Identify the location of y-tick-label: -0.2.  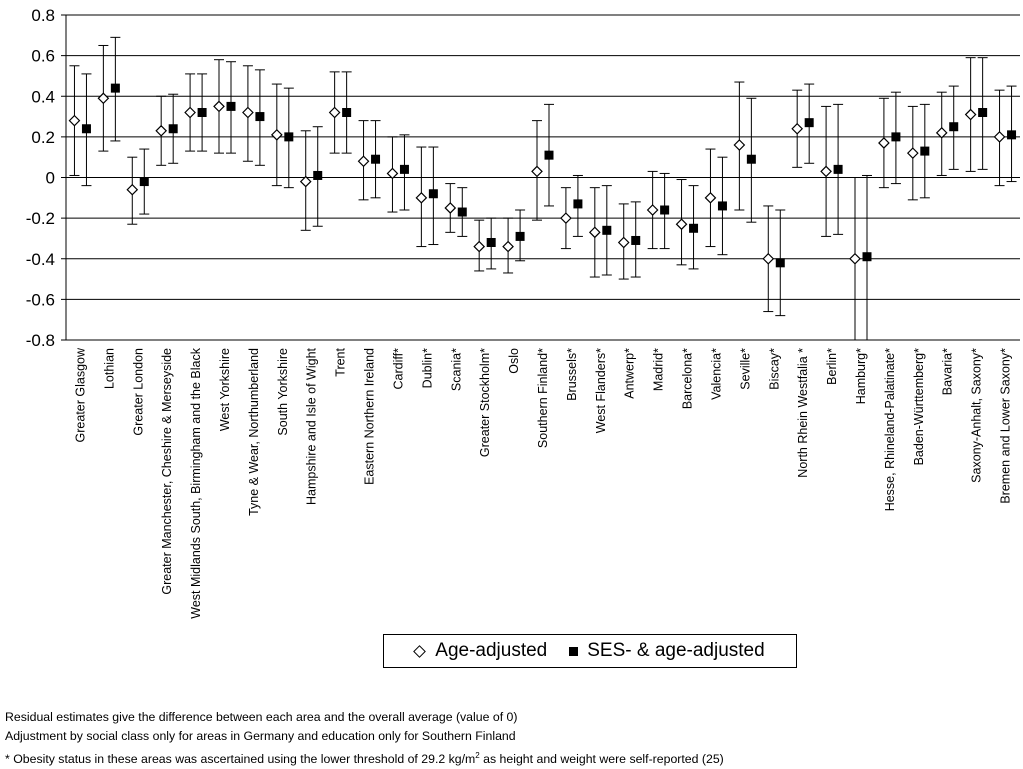
(40, 218).